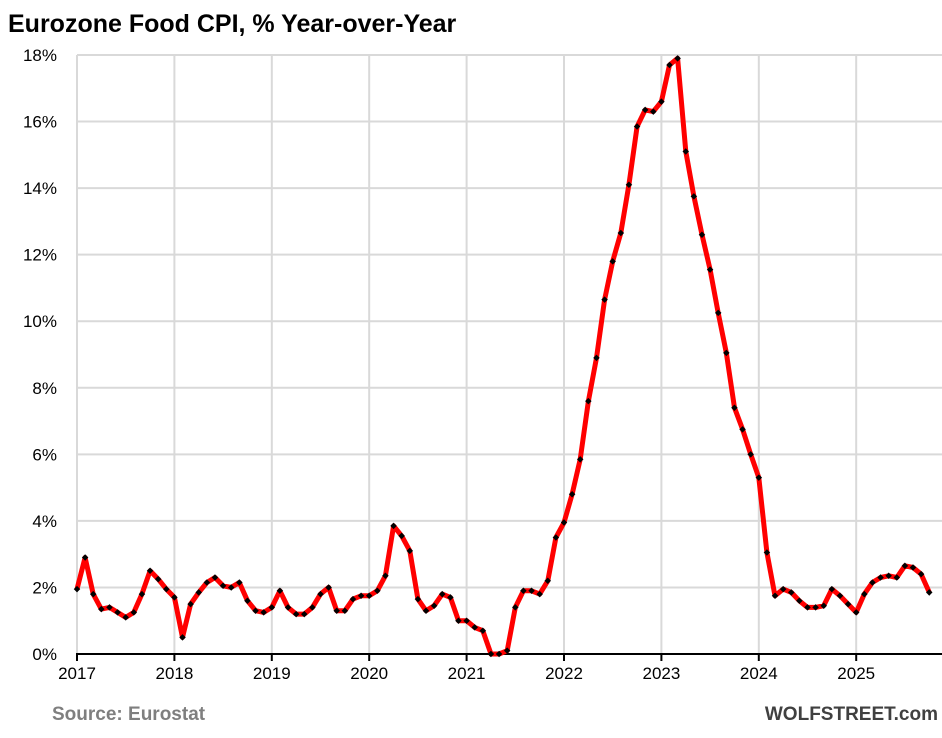  Describe the element at coordinates (77, 673) in the screenshot. I see `x-tick-label: 2017` at that location.